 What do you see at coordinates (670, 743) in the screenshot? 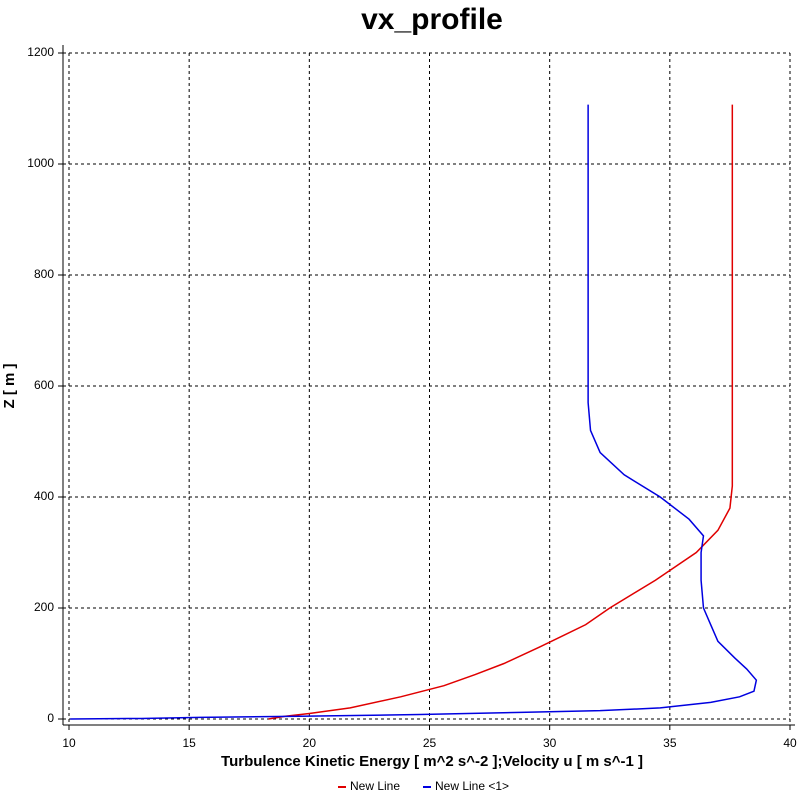
I see `x-tick-label: 35` at bounding box center [670, 743].